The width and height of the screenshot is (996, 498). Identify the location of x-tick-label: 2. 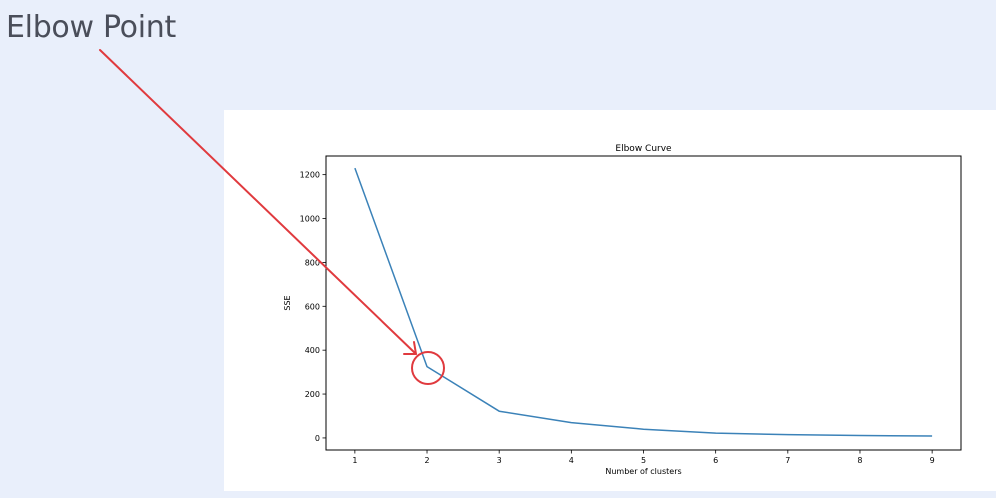
(426, 460).